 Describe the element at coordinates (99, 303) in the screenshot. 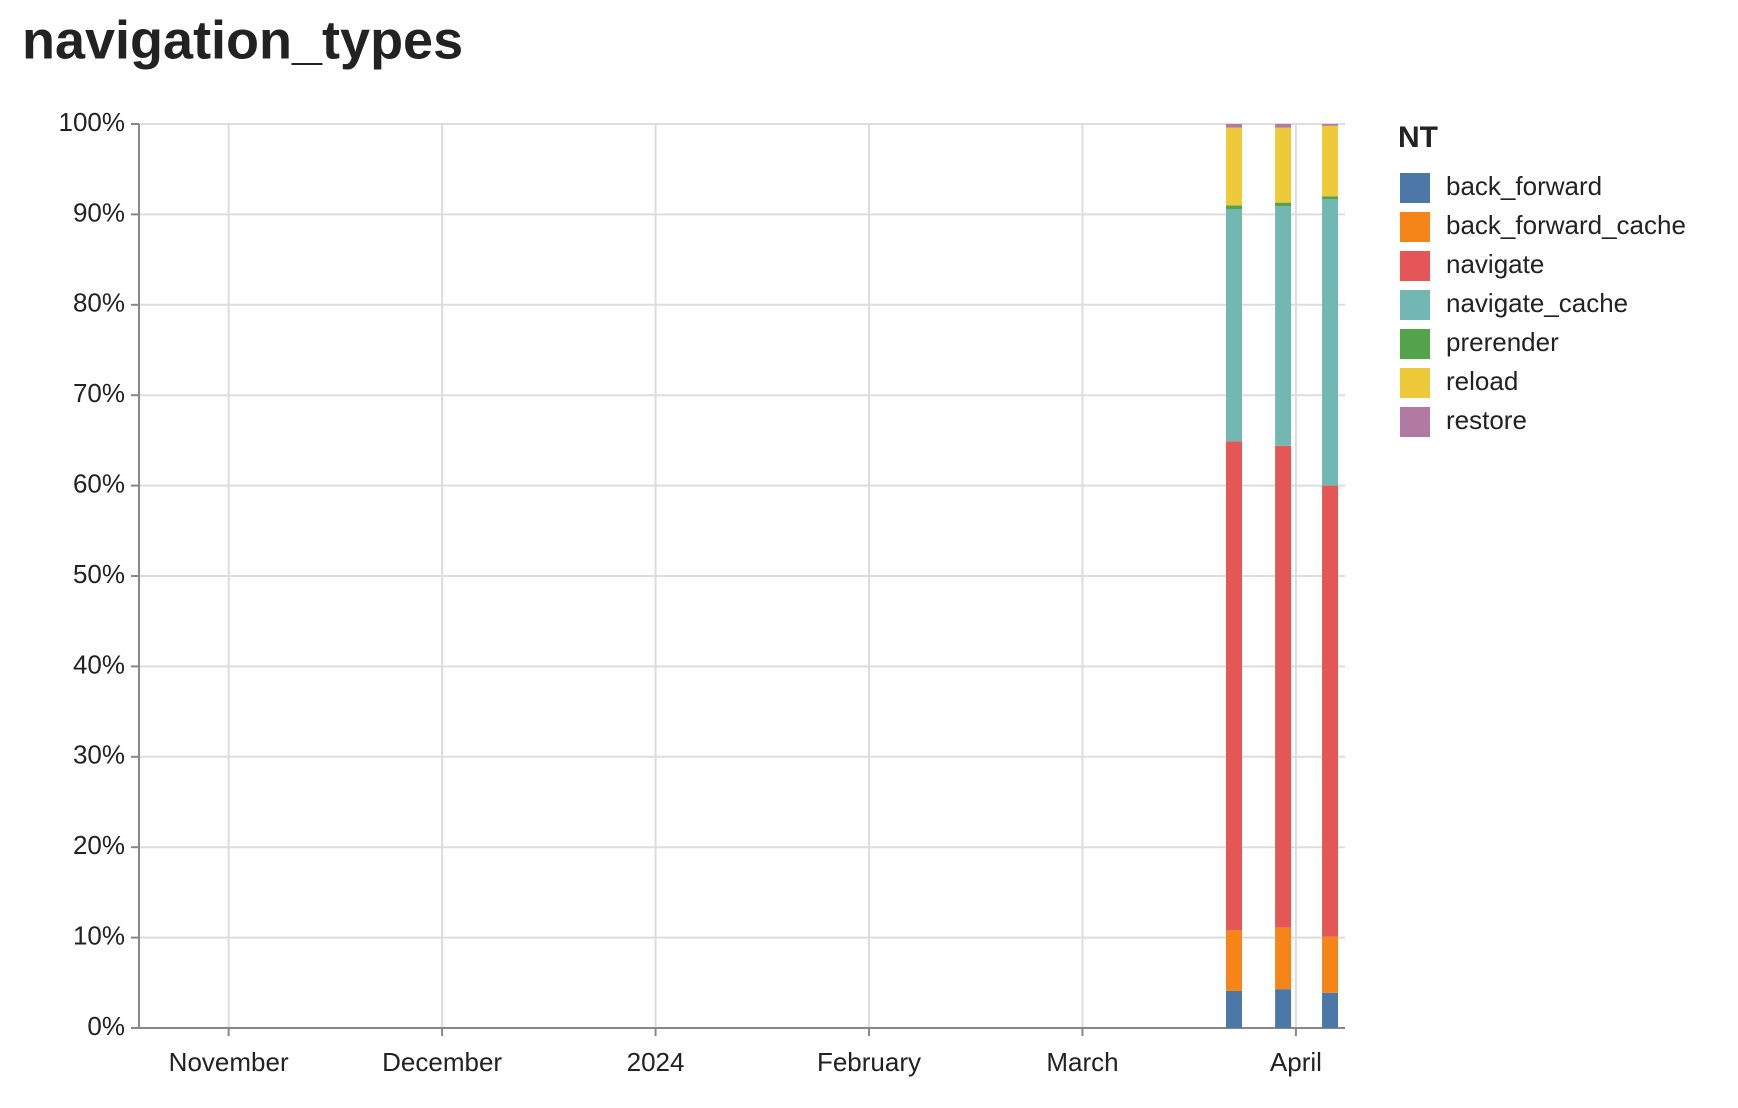

I see `y-tick-label: 80%` at that location.